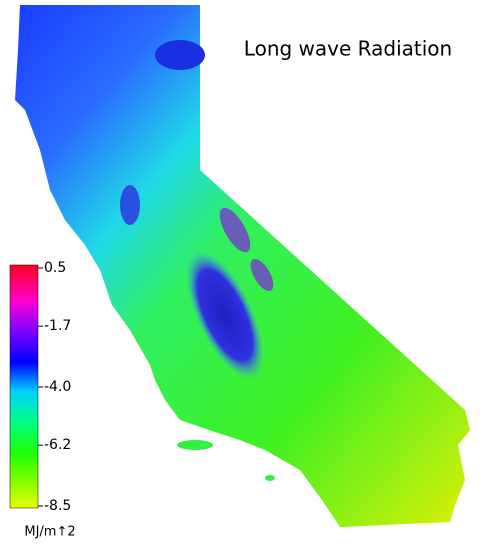 This screenshot has height=550, width=500. What do you see at coordinates (57, 387) in the screenshot?
I see `tick-label: -4.0` at bounding box center [57, 387].